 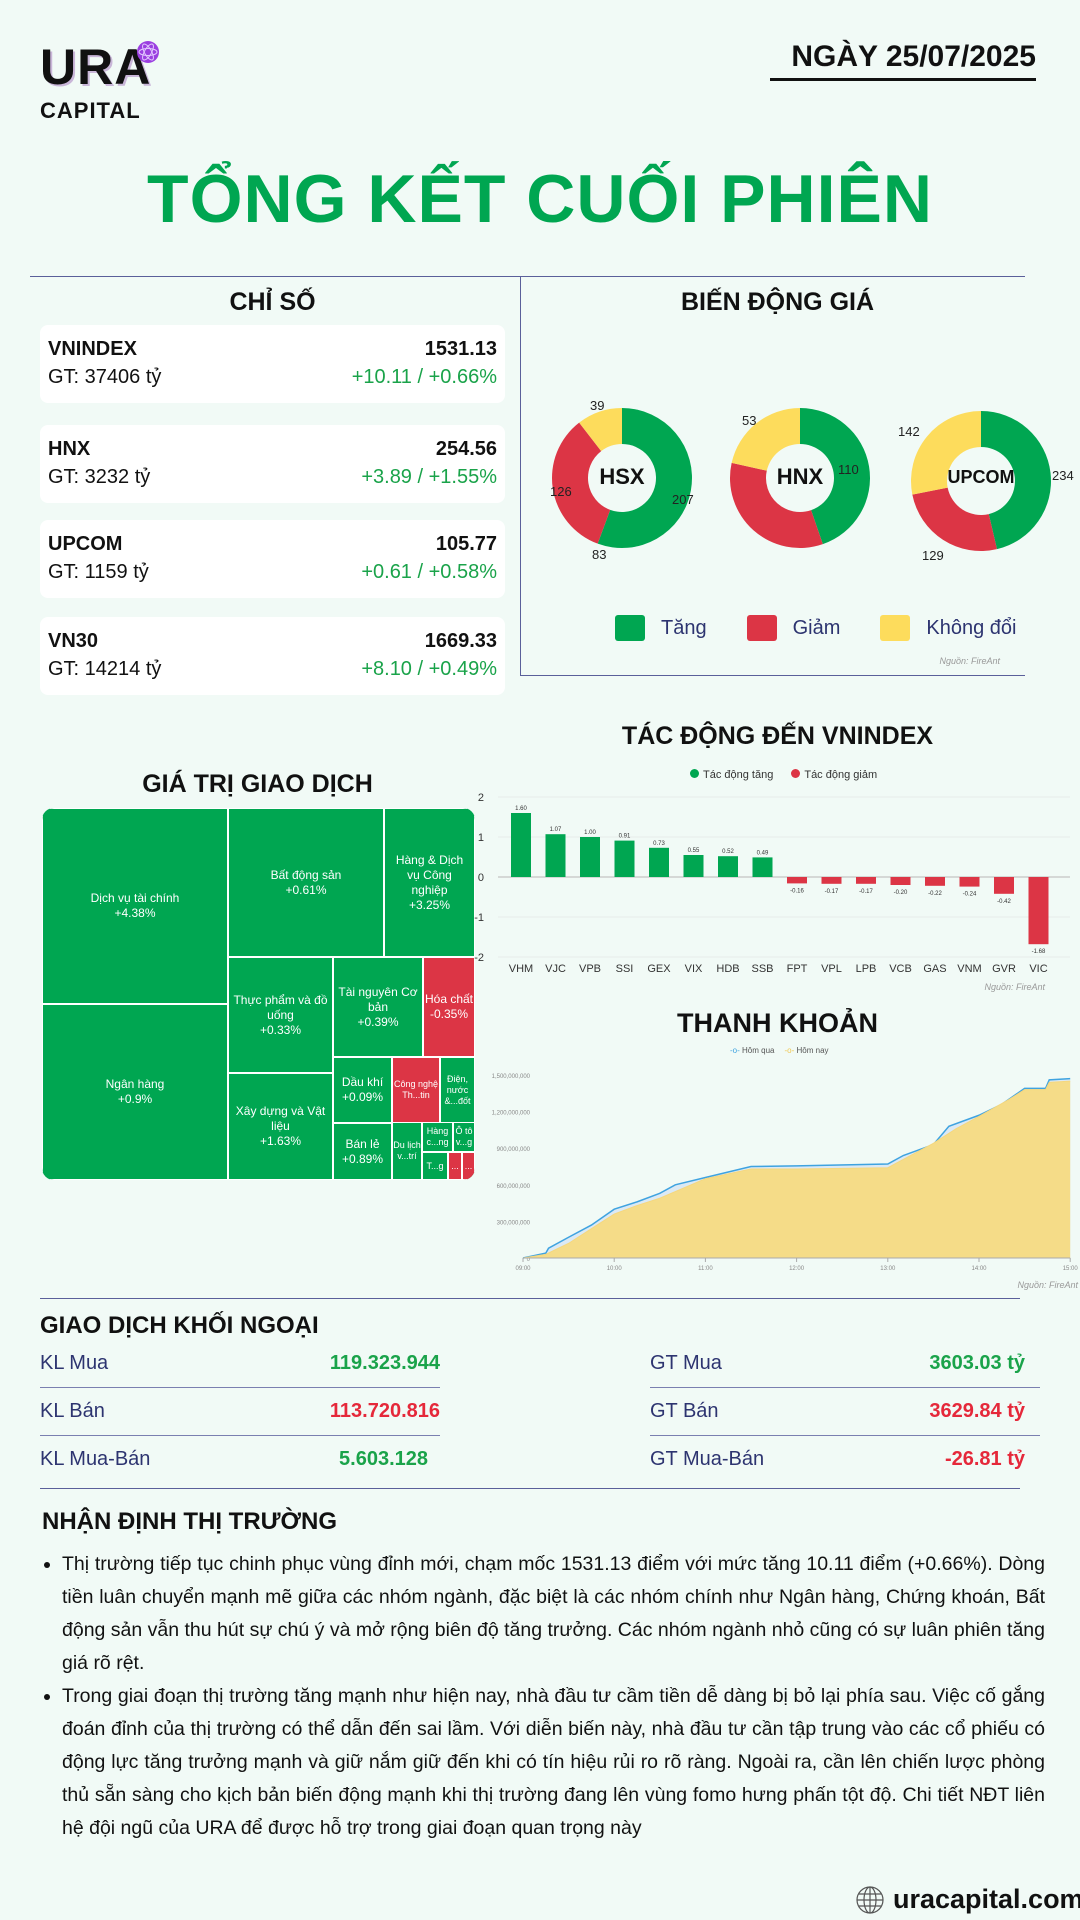 I want to click on treemap-cell: Ngân hàng +0.9%, so click(x=135, y=1092).